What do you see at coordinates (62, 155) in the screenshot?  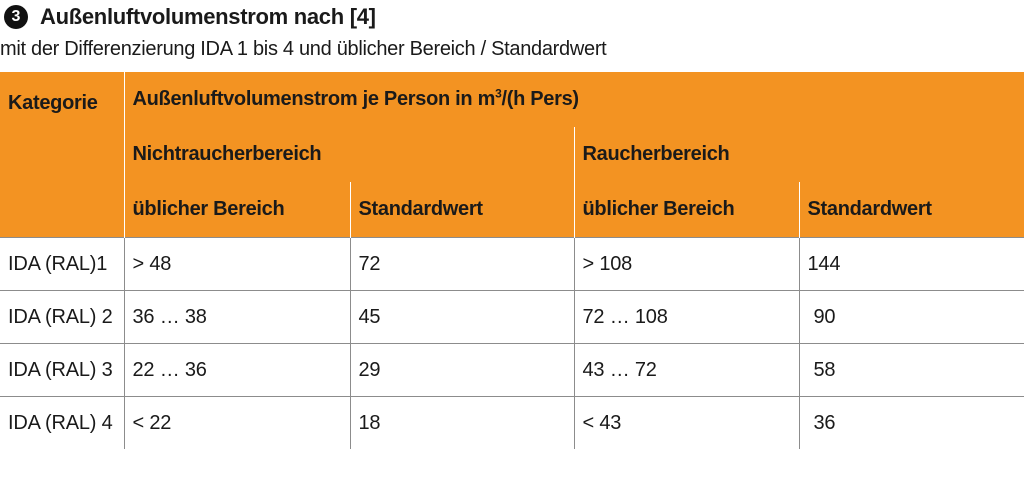 I see `header-kategorie: Kategorie` at bounding box center [62, 155].